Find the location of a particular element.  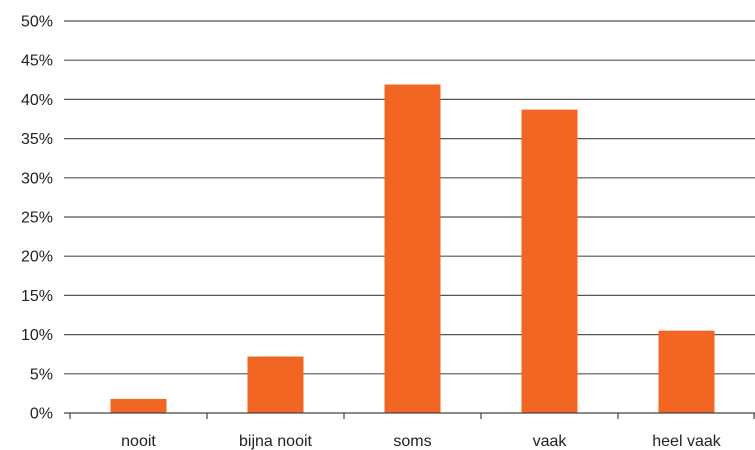

y-tick-label: 10% is located at coordinates (37, 335).